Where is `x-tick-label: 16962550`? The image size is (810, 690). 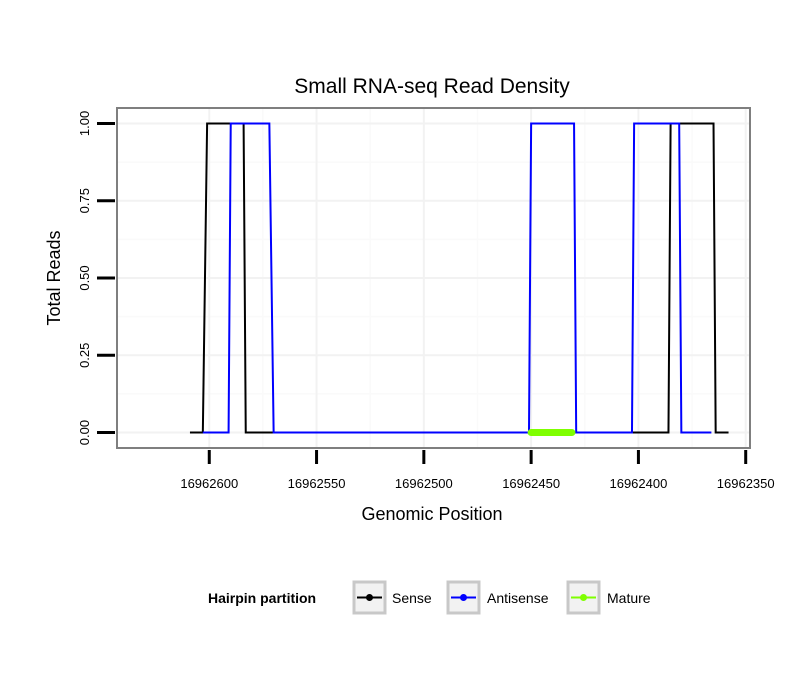 x-tick-label: 16962550 is located at coordinates (317, 483).